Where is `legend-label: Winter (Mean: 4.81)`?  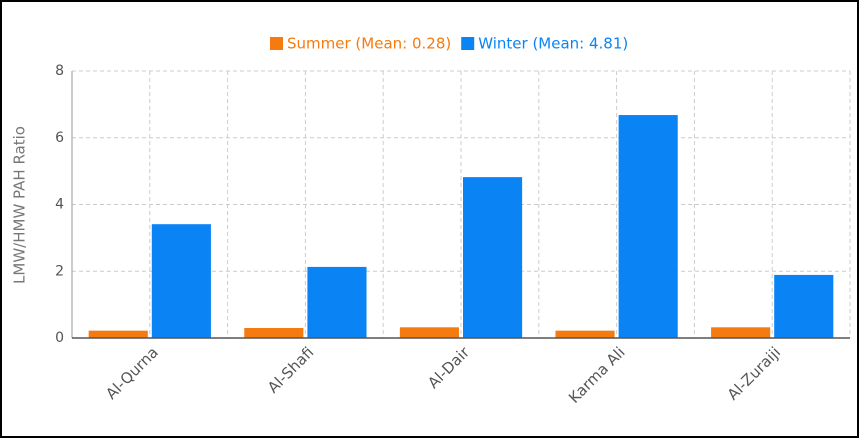
legend-label: Winter (Mean: 4.81) is located at coordinates (553, 44).